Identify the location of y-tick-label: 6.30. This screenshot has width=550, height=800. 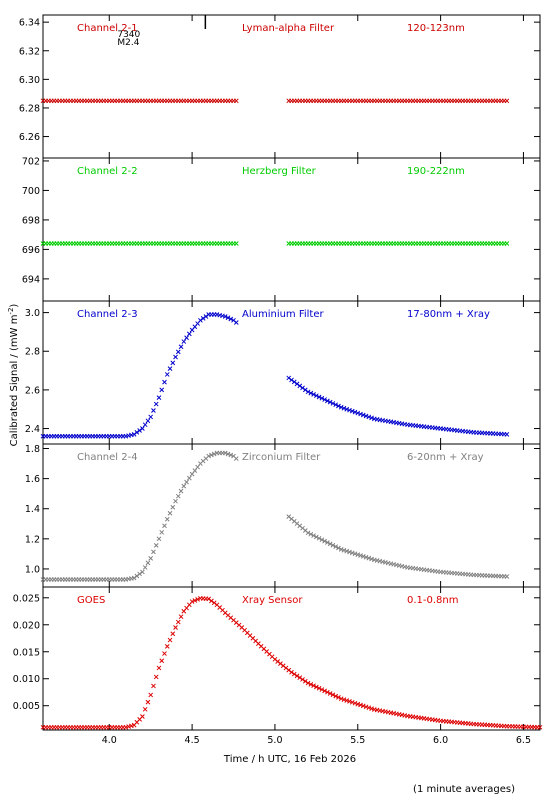
(29, 80).